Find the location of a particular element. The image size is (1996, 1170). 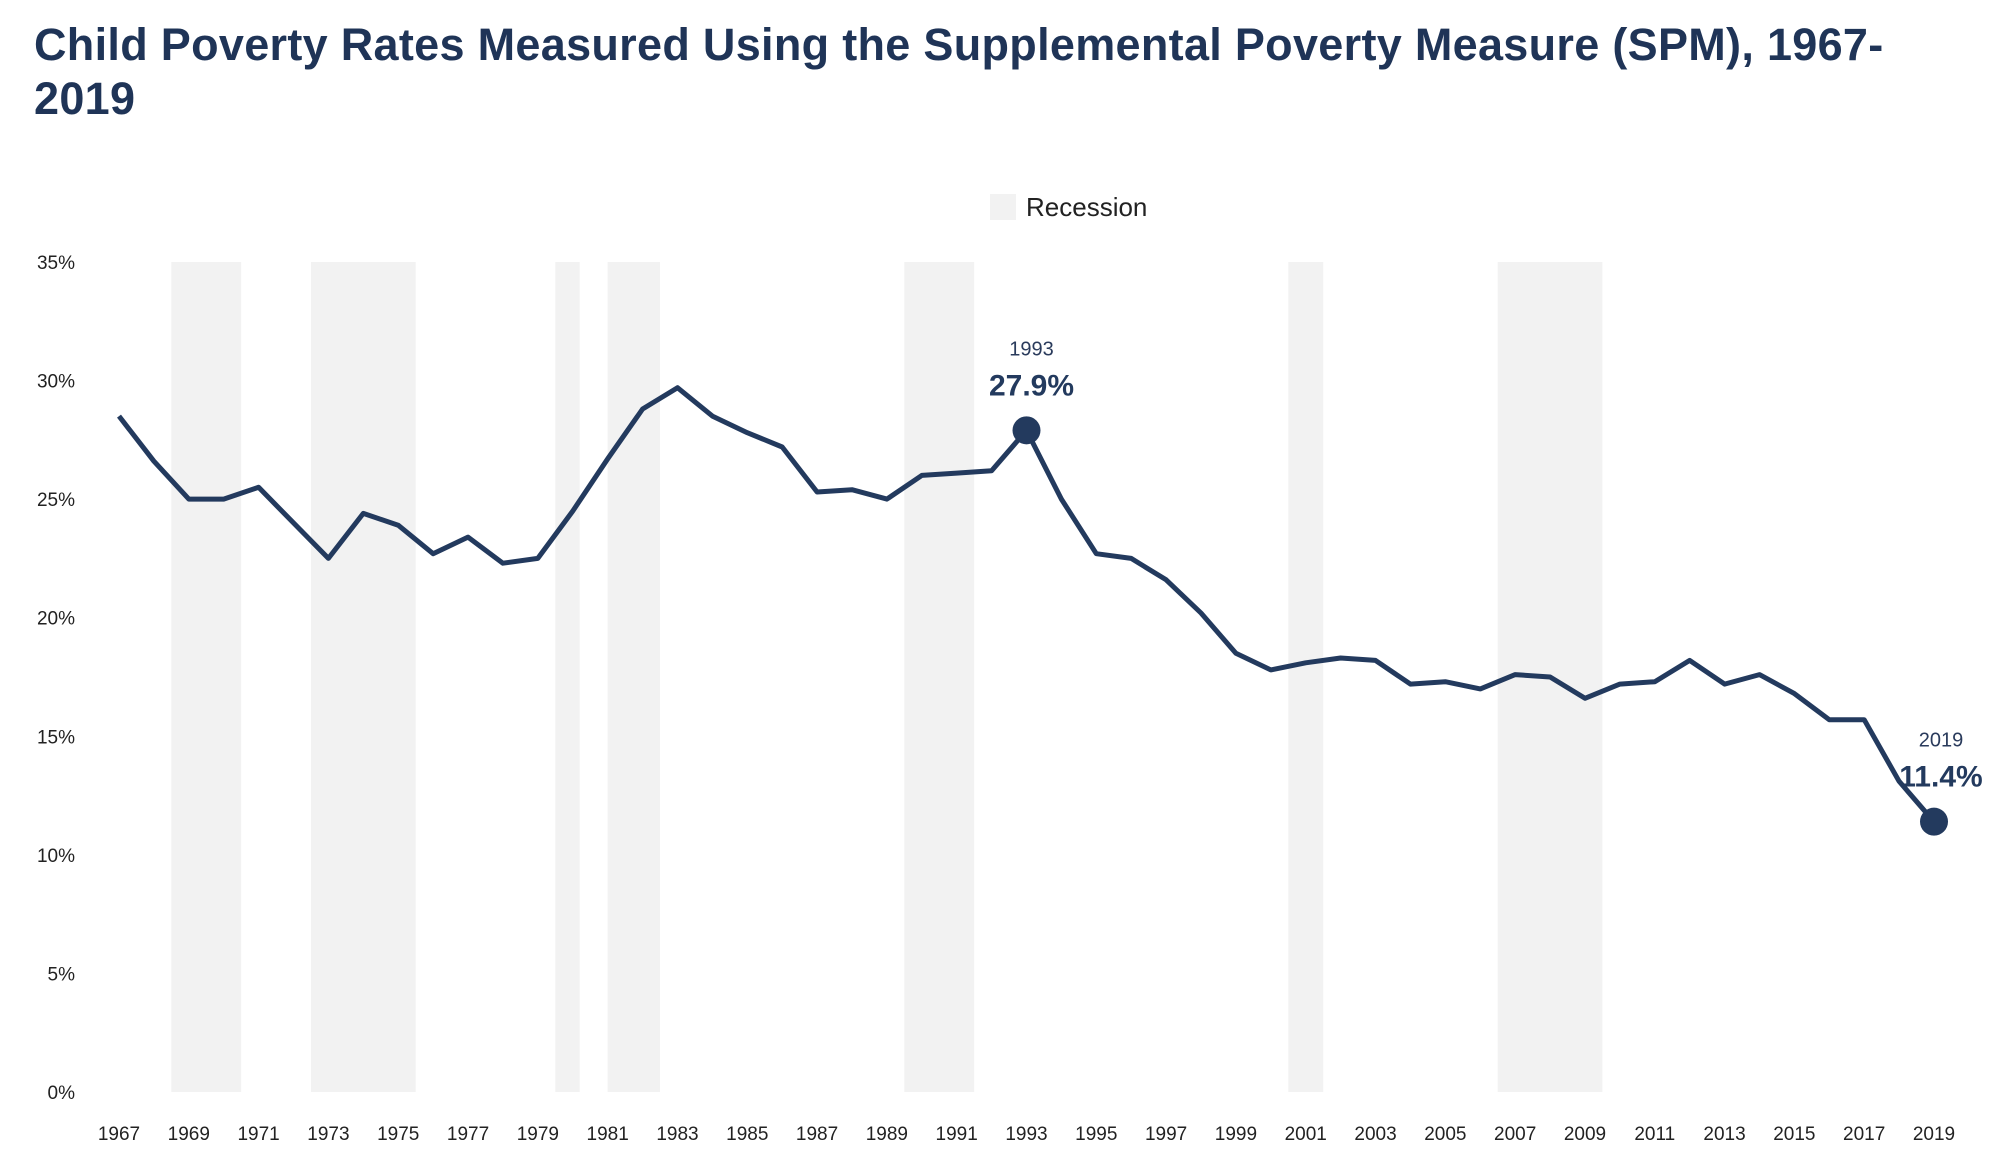

x-tick-label: 2005 is located at coordinates (1445, 1134).